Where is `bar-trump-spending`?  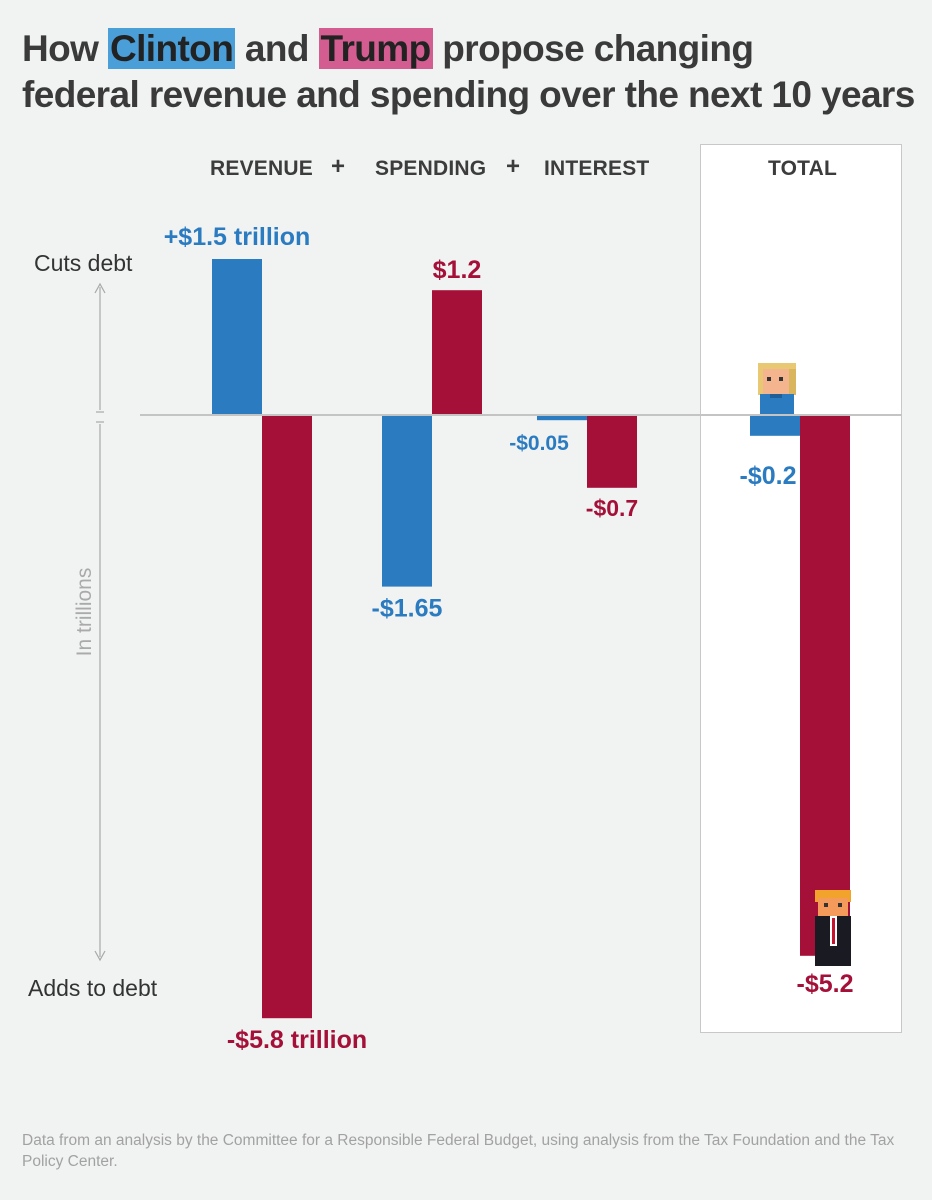
bar-trump-spending is located at coordinates (457, 352).